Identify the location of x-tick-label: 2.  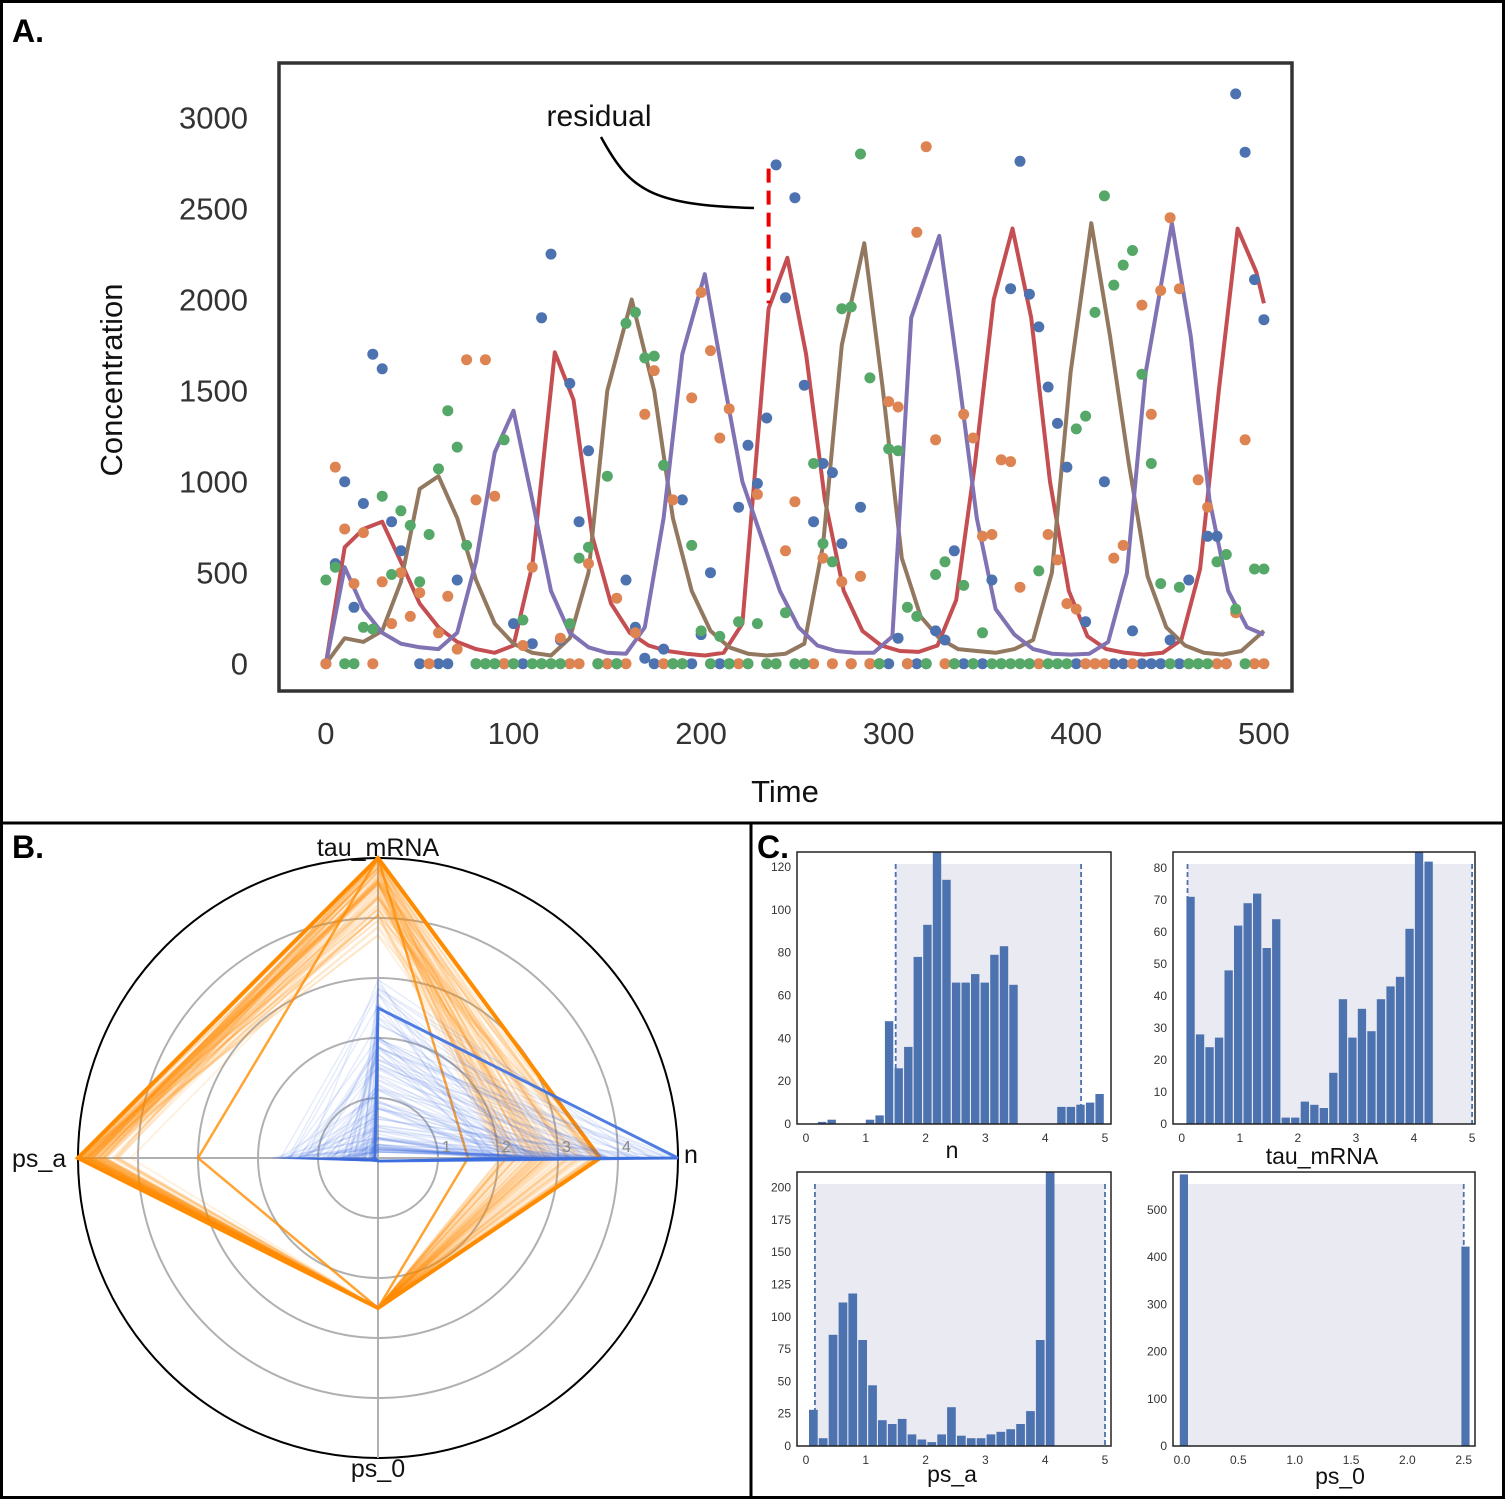
(1298, 1138).